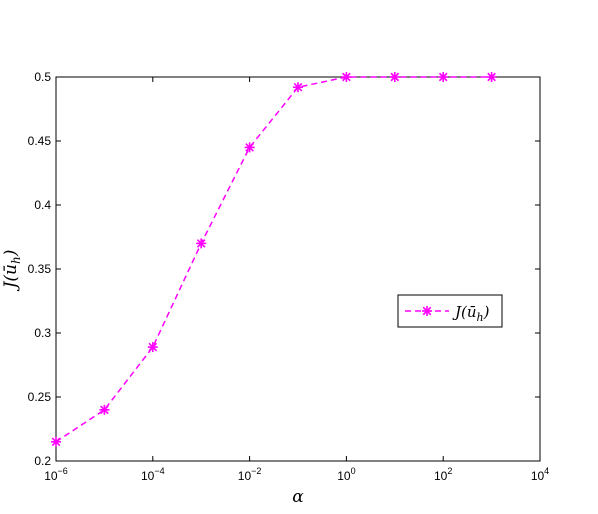  What do you see at coordinates (40, 269) in the screenshot?
I see `y-tick-label: 0.35` at bounding box center [40, 269].